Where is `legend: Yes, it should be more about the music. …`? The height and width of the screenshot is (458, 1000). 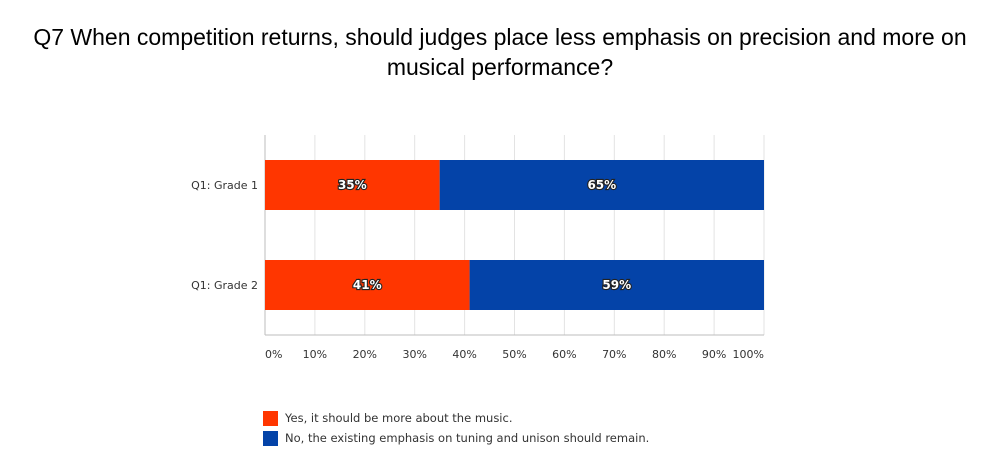 legend: Yes, it should be more about the music. … is located at coordinates (456, 428).